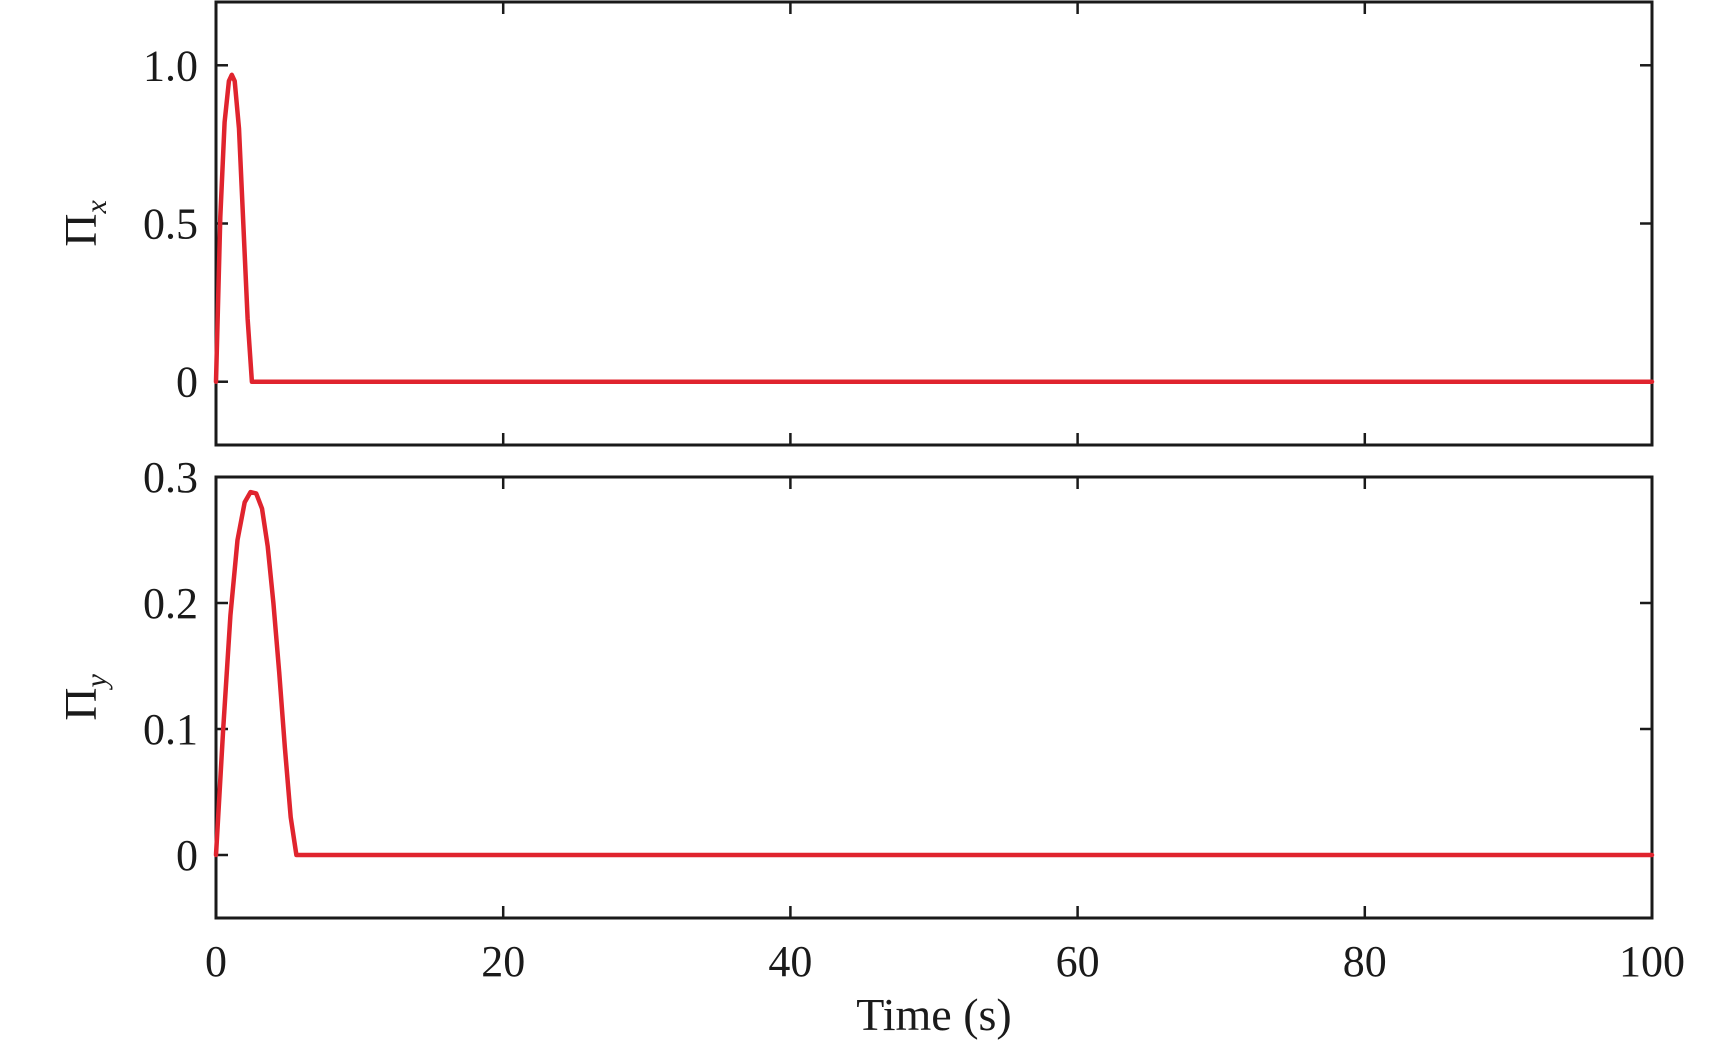 Image resolution: width=1732 pixels, height=1043 pixels. Describe the element at coordinates (790, 961) in the screenshot. I see `x-tick-label: 40` at that location.